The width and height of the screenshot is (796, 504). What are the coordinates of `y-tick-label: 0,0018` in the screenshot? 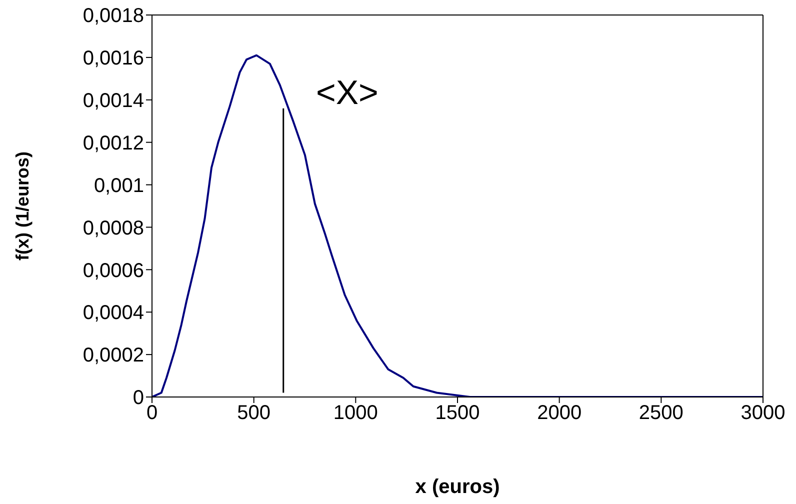 It's located at (113, 16).